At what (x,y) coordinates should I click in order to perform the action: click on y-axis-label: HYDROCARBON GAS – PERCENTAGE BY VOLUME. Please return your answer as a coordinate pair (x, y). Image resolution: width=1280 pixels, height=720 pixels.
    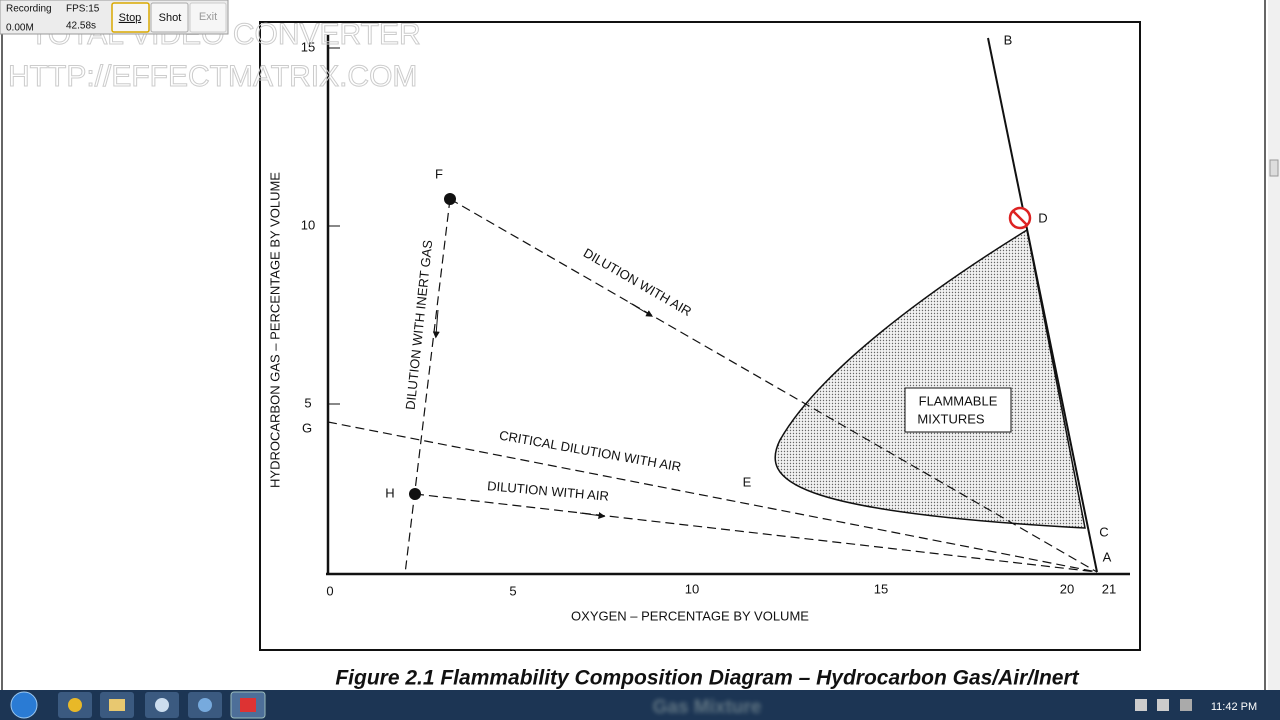
    Looking at the image, I should click on (274, 330).